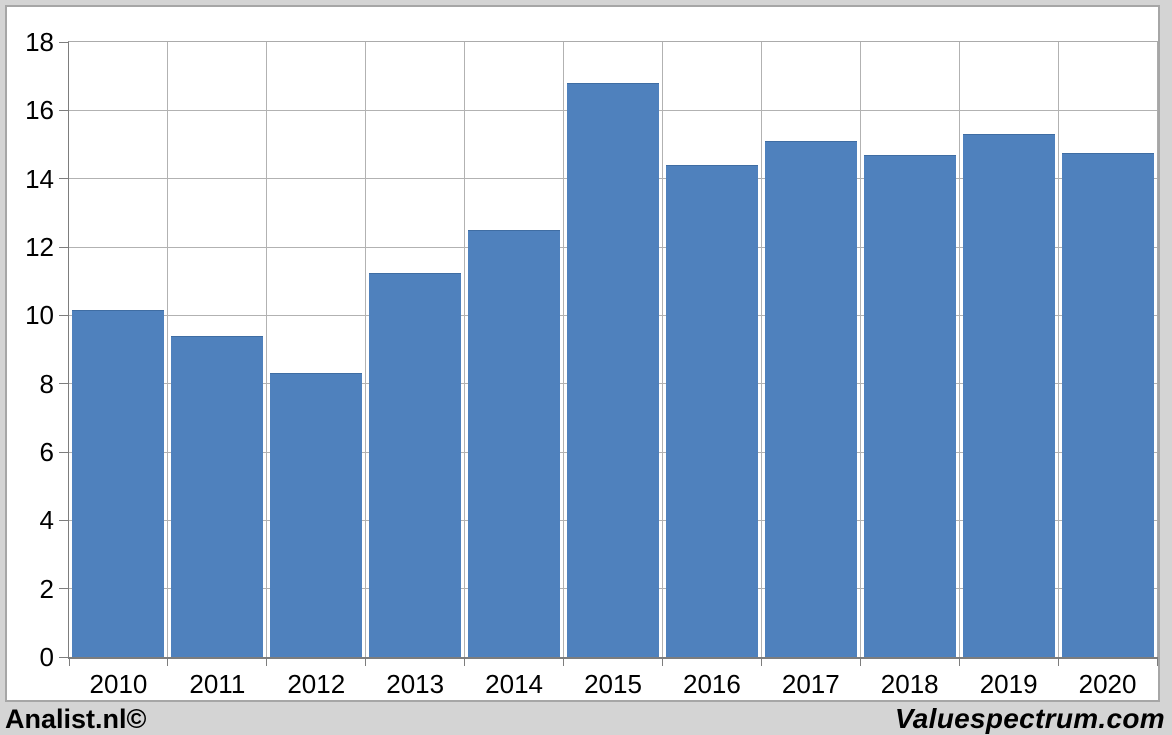 This screenshot has width=1172, height=735. Describe the element at coordinates (46, 383) in the screenshot. I see `y-axis-label: 8` at that location.